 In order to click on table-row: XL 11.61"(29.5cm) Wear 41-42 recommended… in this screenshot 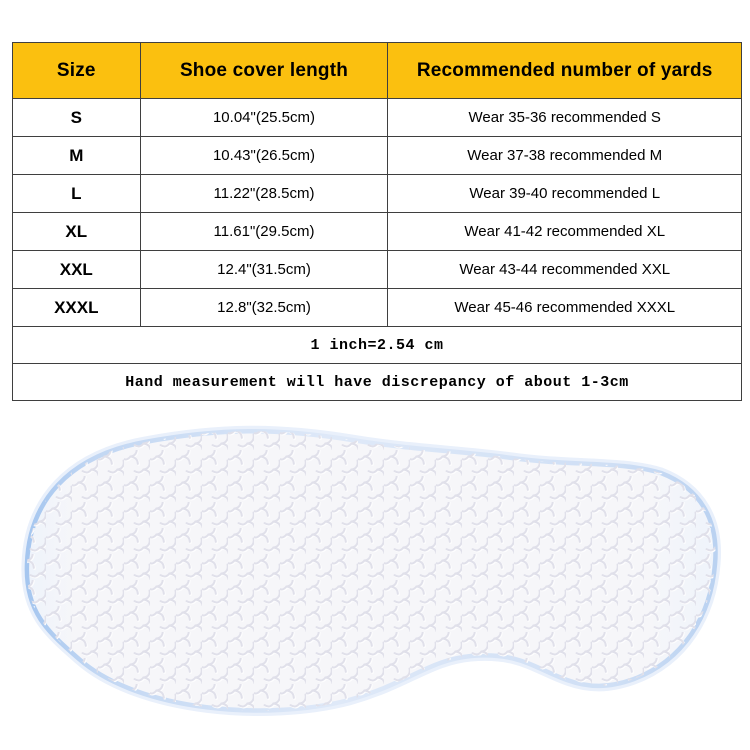, I will do `click(377, 231)`.